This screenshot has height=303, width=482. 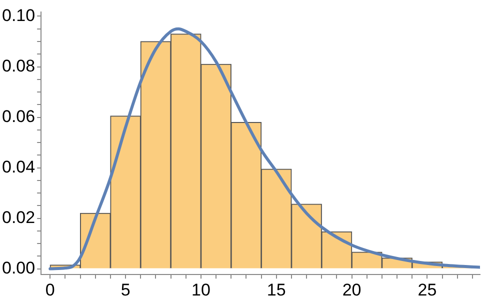 I want to click on y-tick-label: 0.04, so click(x=19, y=166).